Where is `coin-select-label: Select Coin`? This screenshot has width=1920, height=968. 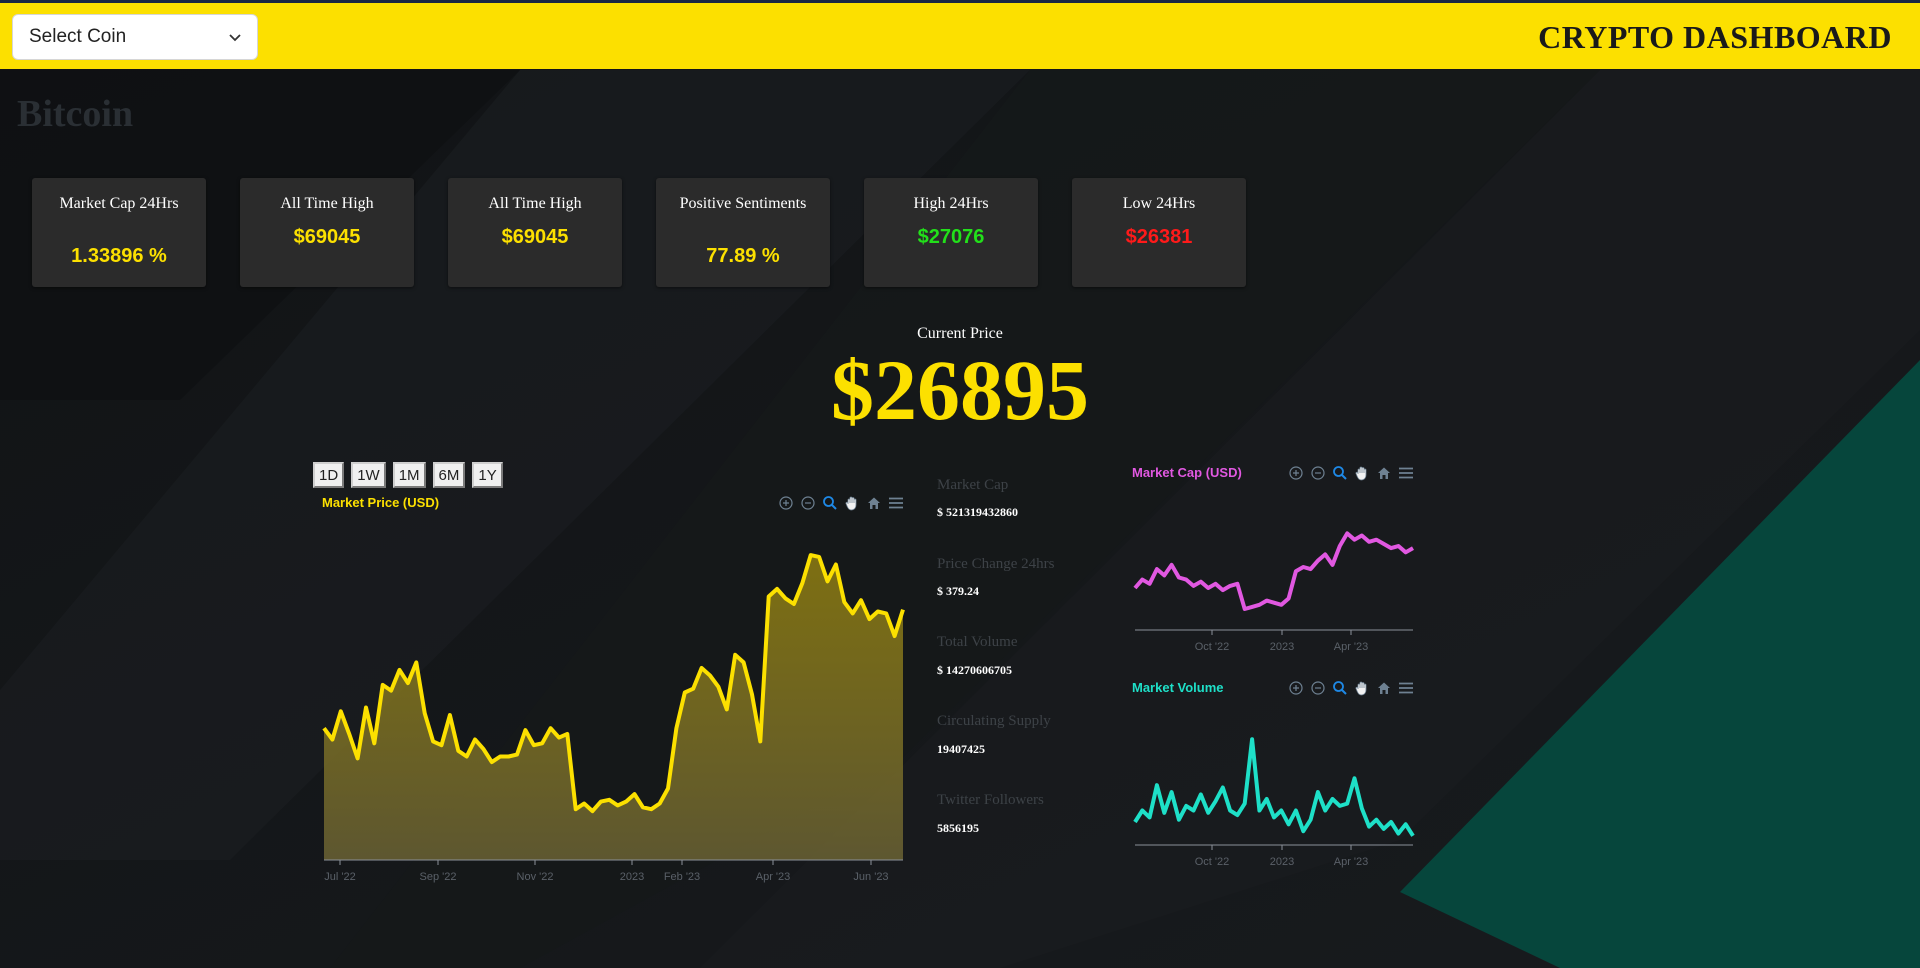 coin-select-label: Select Coin is located at coordinates (78, 36).